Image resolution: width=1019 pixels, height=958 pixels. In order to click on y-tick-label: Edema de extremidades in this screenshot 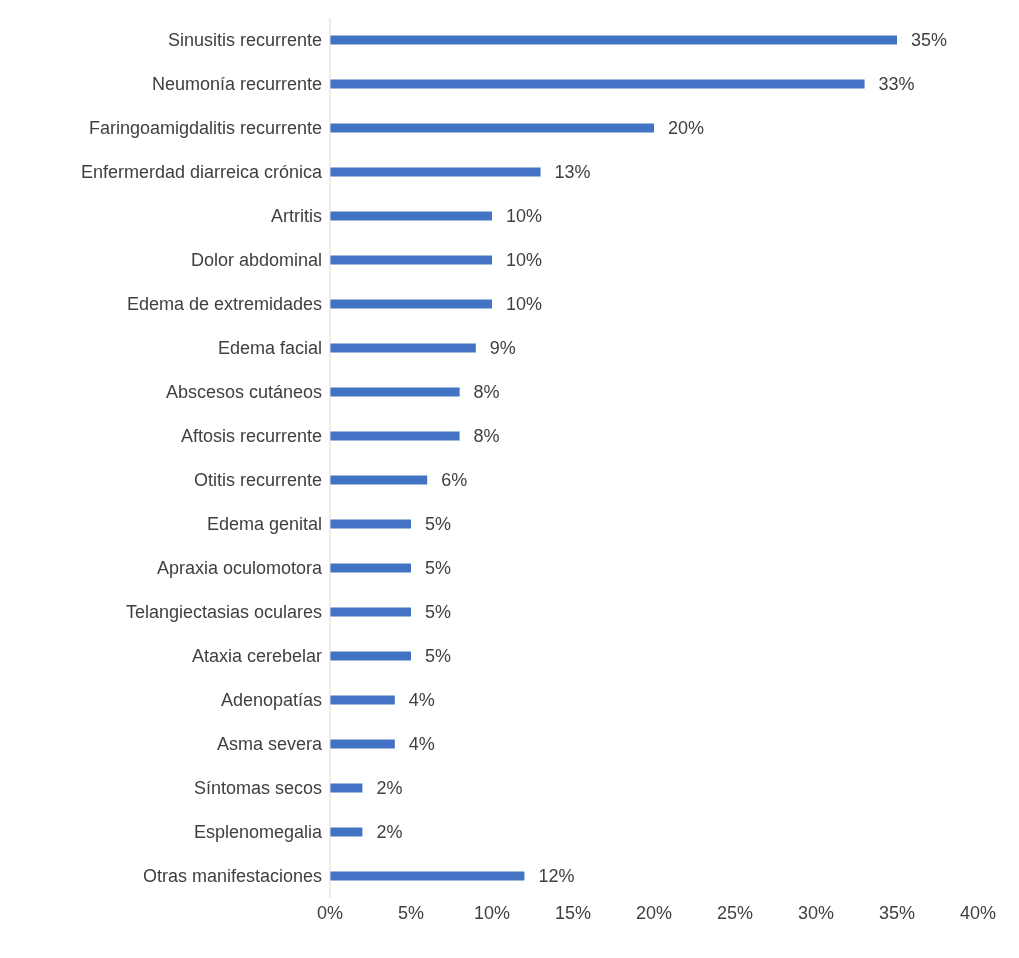, I will do `click(224, 304)`.